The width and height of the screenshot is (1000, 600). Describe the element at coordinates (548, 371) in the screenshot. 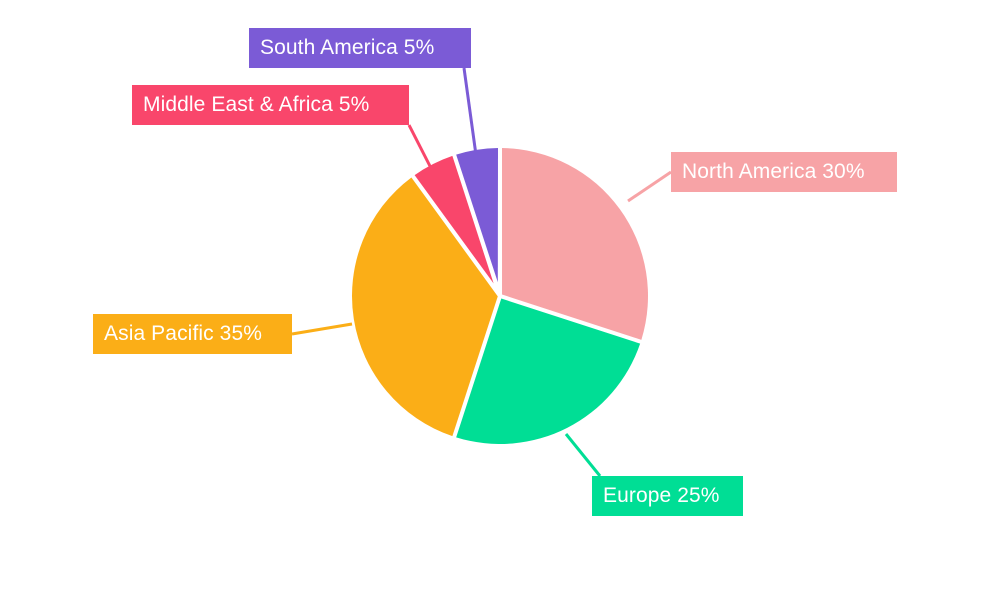

I see `pie-wedge-europe` at that location.